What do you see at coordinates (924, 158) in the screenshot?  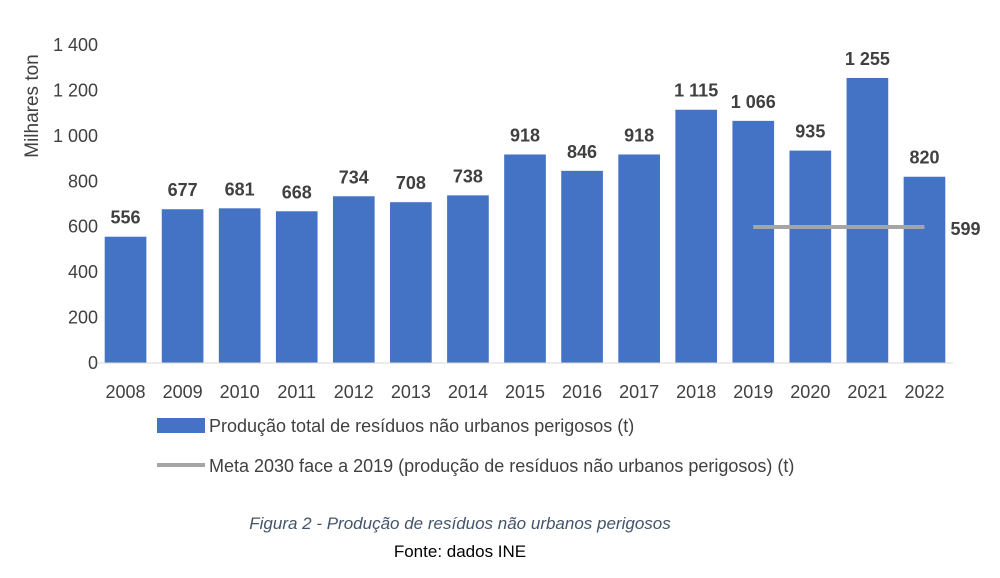 I see `bar-value-label: 820` at bounding box center [924, 158].